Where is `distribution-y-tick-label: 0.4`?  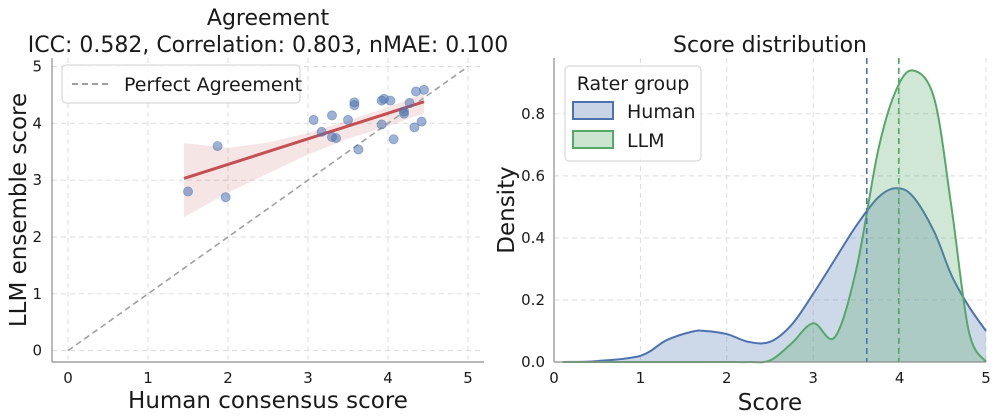 distribution-y-tick-label: 0.4 is located at coordinates (533, 238).